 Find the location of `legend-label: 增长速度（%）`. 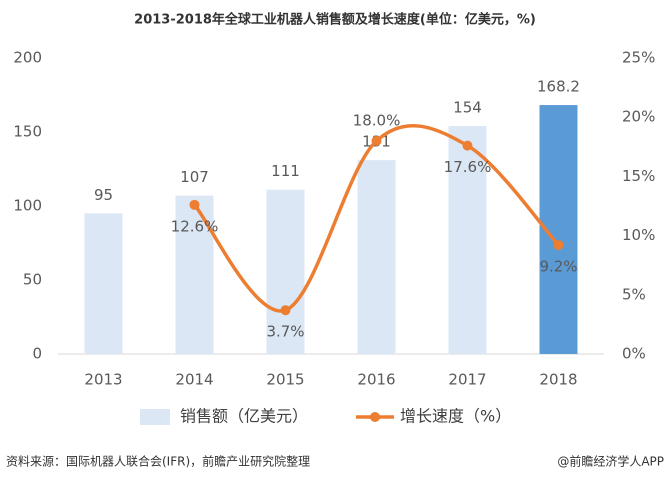

legend-label: 增长速度（%） is located at coordinates (455, 416).